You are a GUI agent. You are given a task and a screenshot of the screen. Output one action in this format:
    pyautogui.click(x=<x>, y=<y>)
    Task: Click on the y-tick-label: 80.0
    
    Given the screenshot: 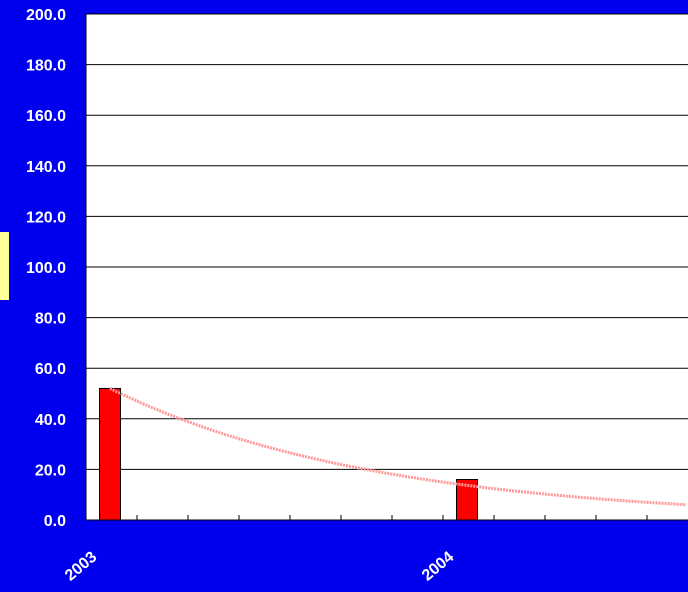 What is the action you would take?
    pyautogui.click(x=50, y=319)
    